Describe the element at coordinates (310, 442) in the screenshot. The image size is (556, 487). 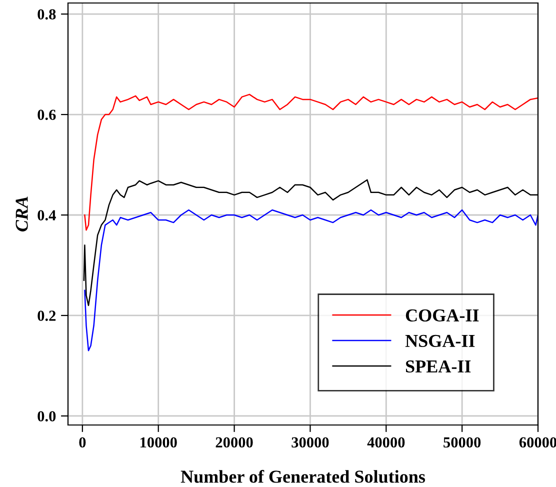
I see `x-tick-label: 30000` at that location.